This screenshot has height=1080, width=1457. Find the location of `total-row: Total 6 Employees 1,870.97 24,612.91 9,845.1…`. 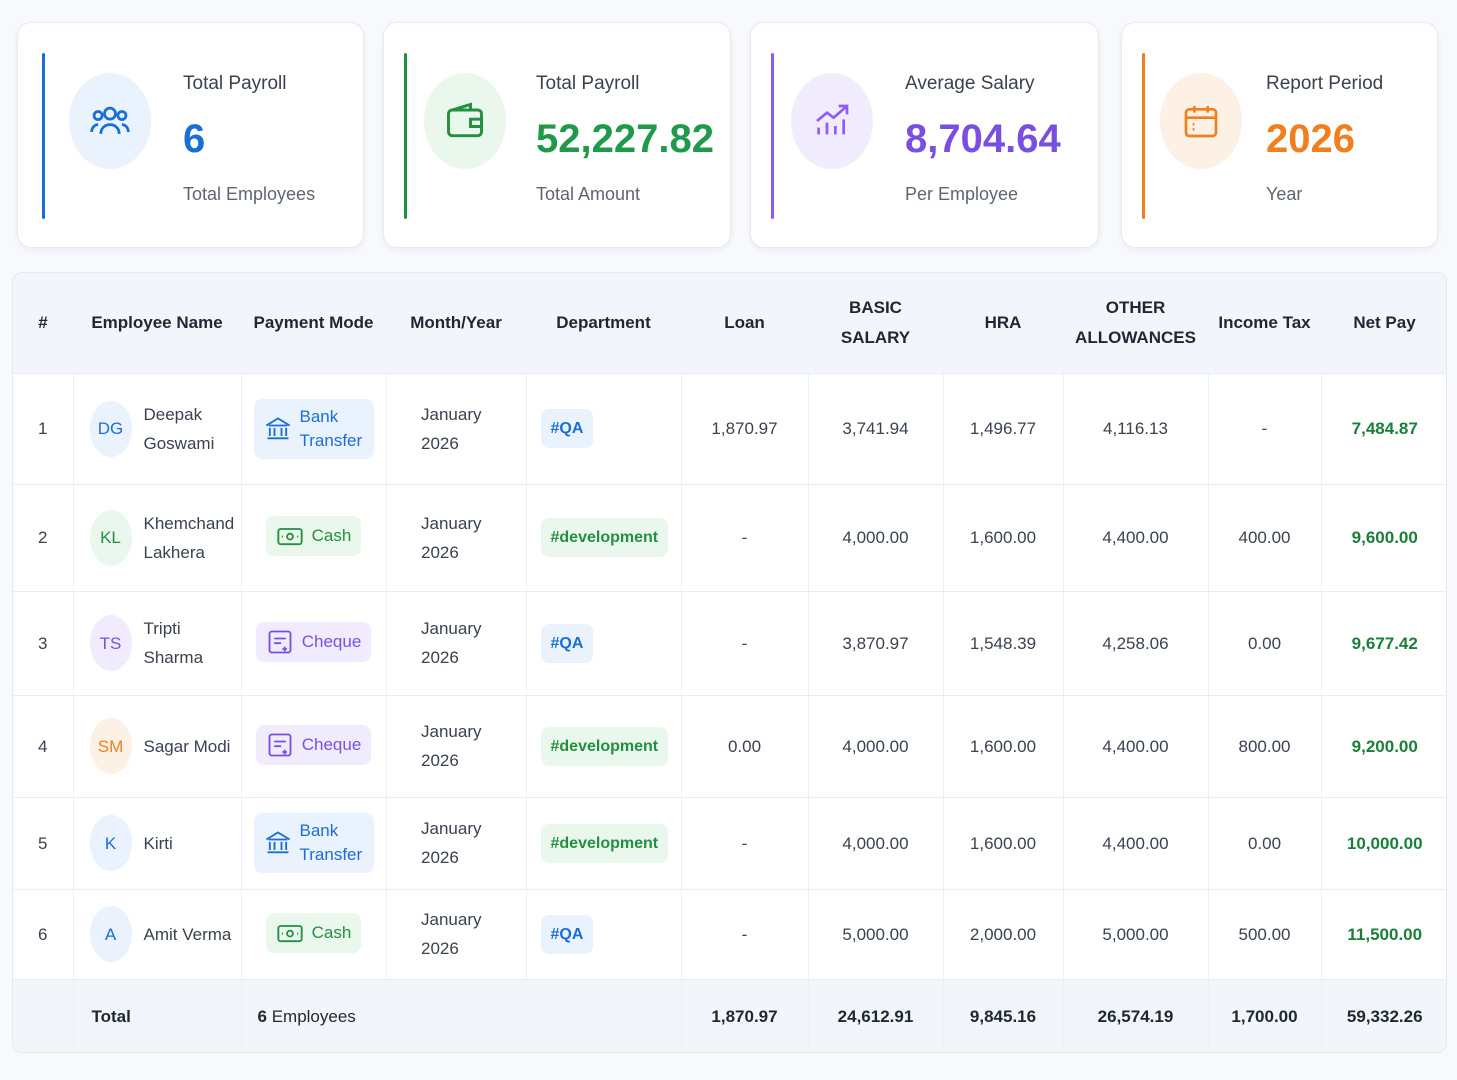

total-row: Total 6 Employees 1,870.97 24,612.91 9,845.1… is located at coordinates (729, 1015).